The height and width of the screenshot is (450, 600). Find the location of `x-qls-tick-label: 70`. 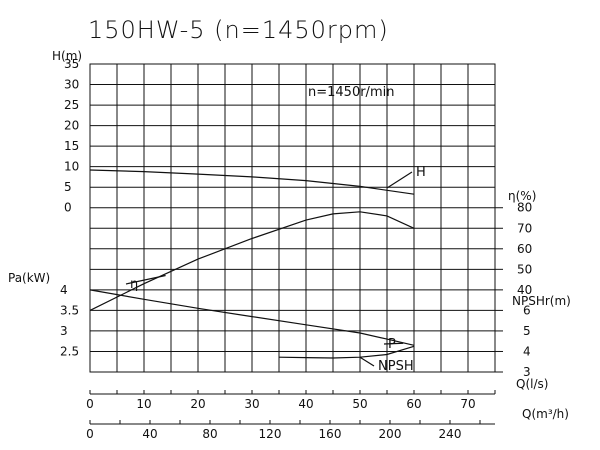

x-qls-tick-label: 70 is located at coordinates (467, 404).